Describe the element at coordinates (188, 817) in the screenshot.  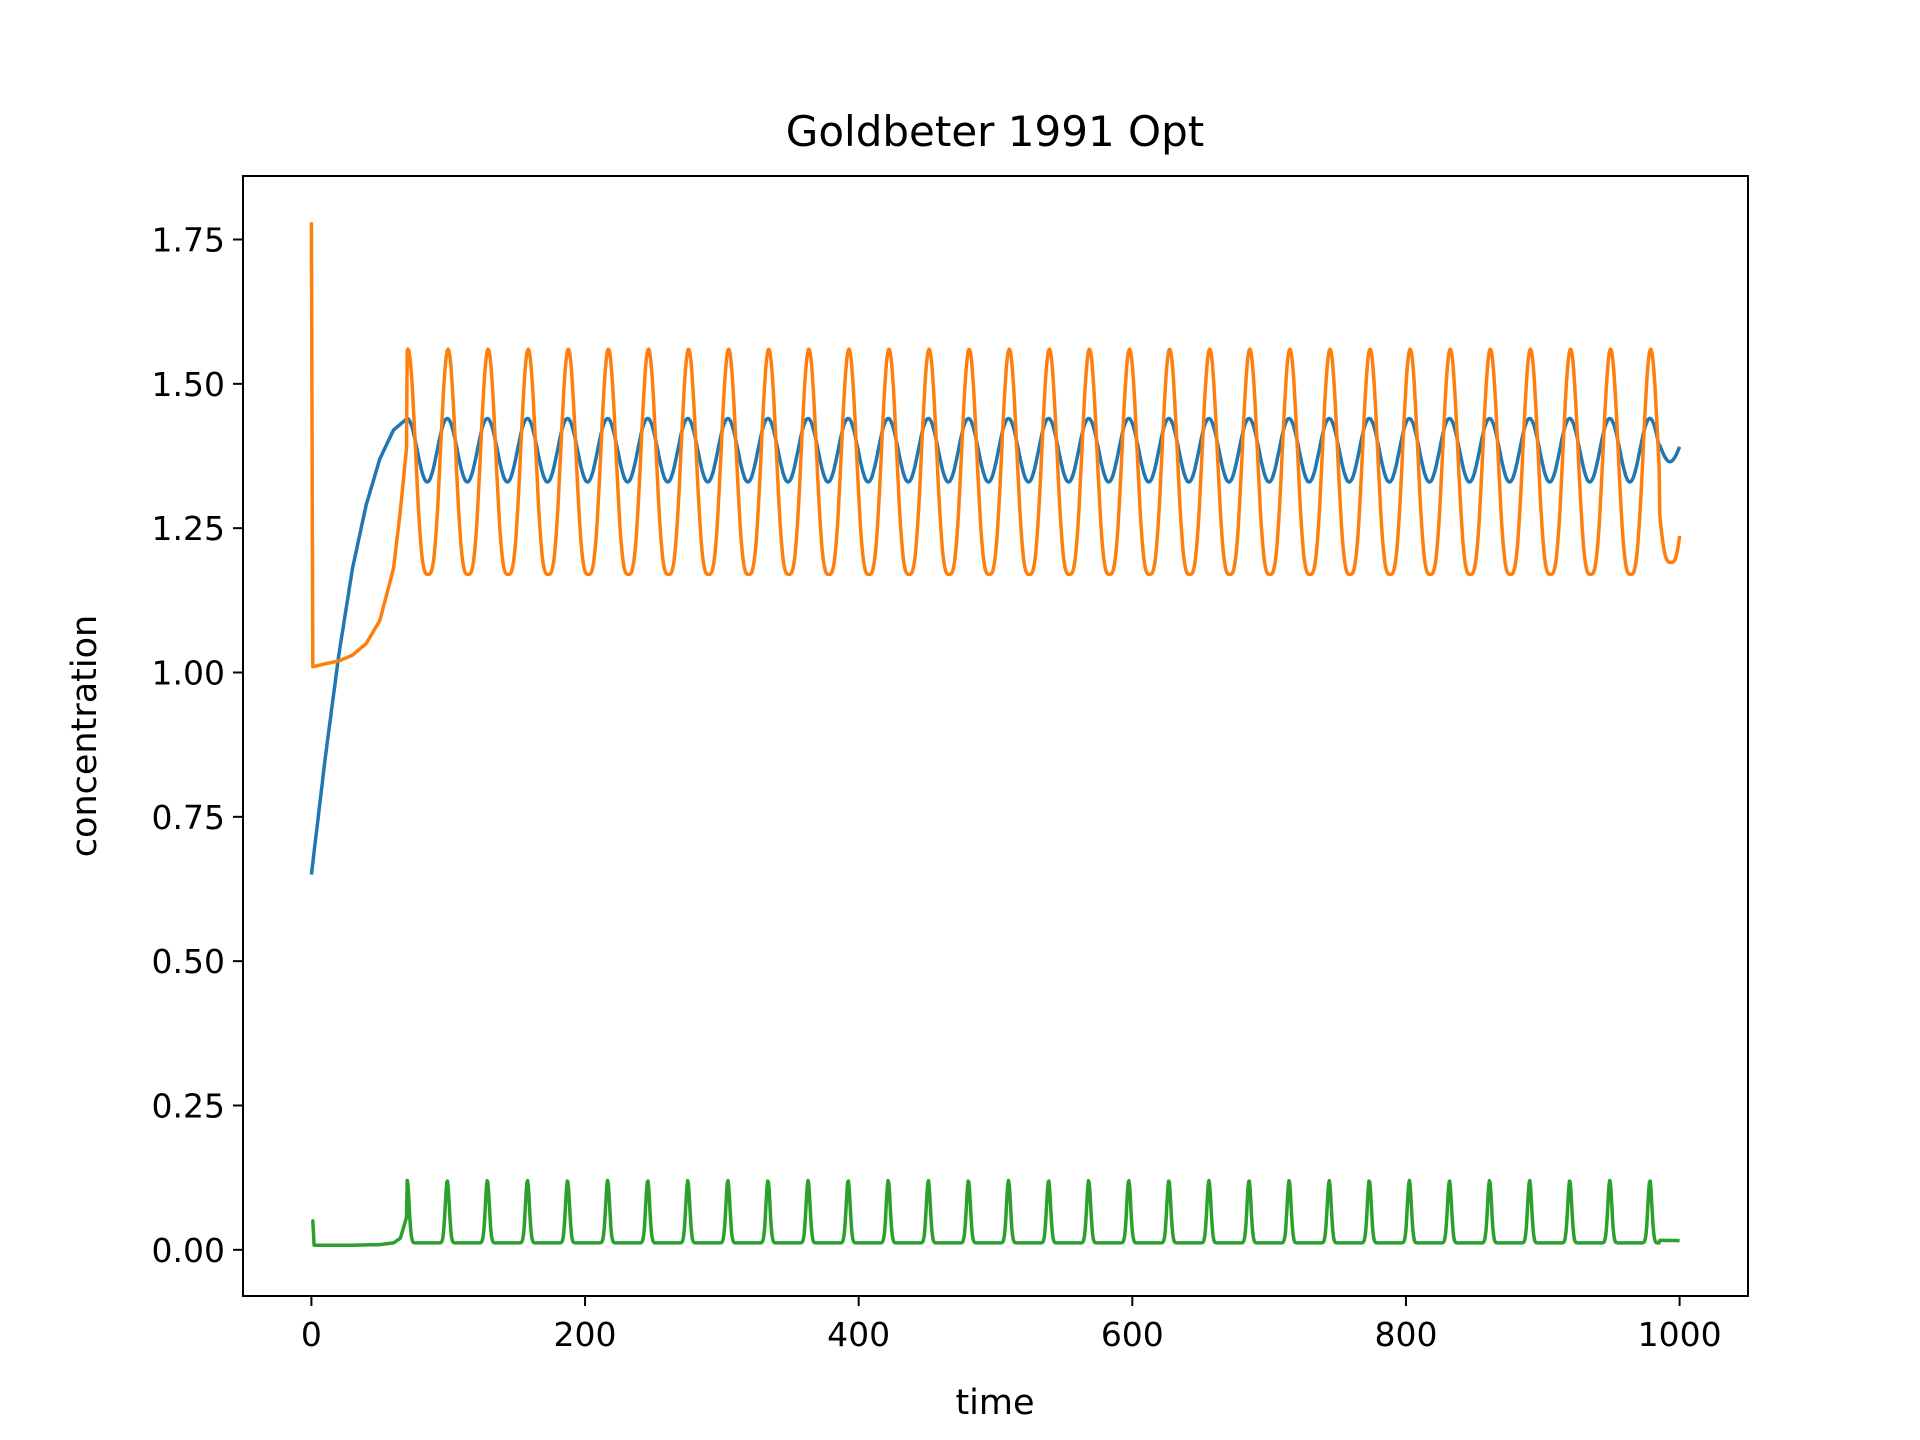
I see `y-tick-label: 0.75` at that location.